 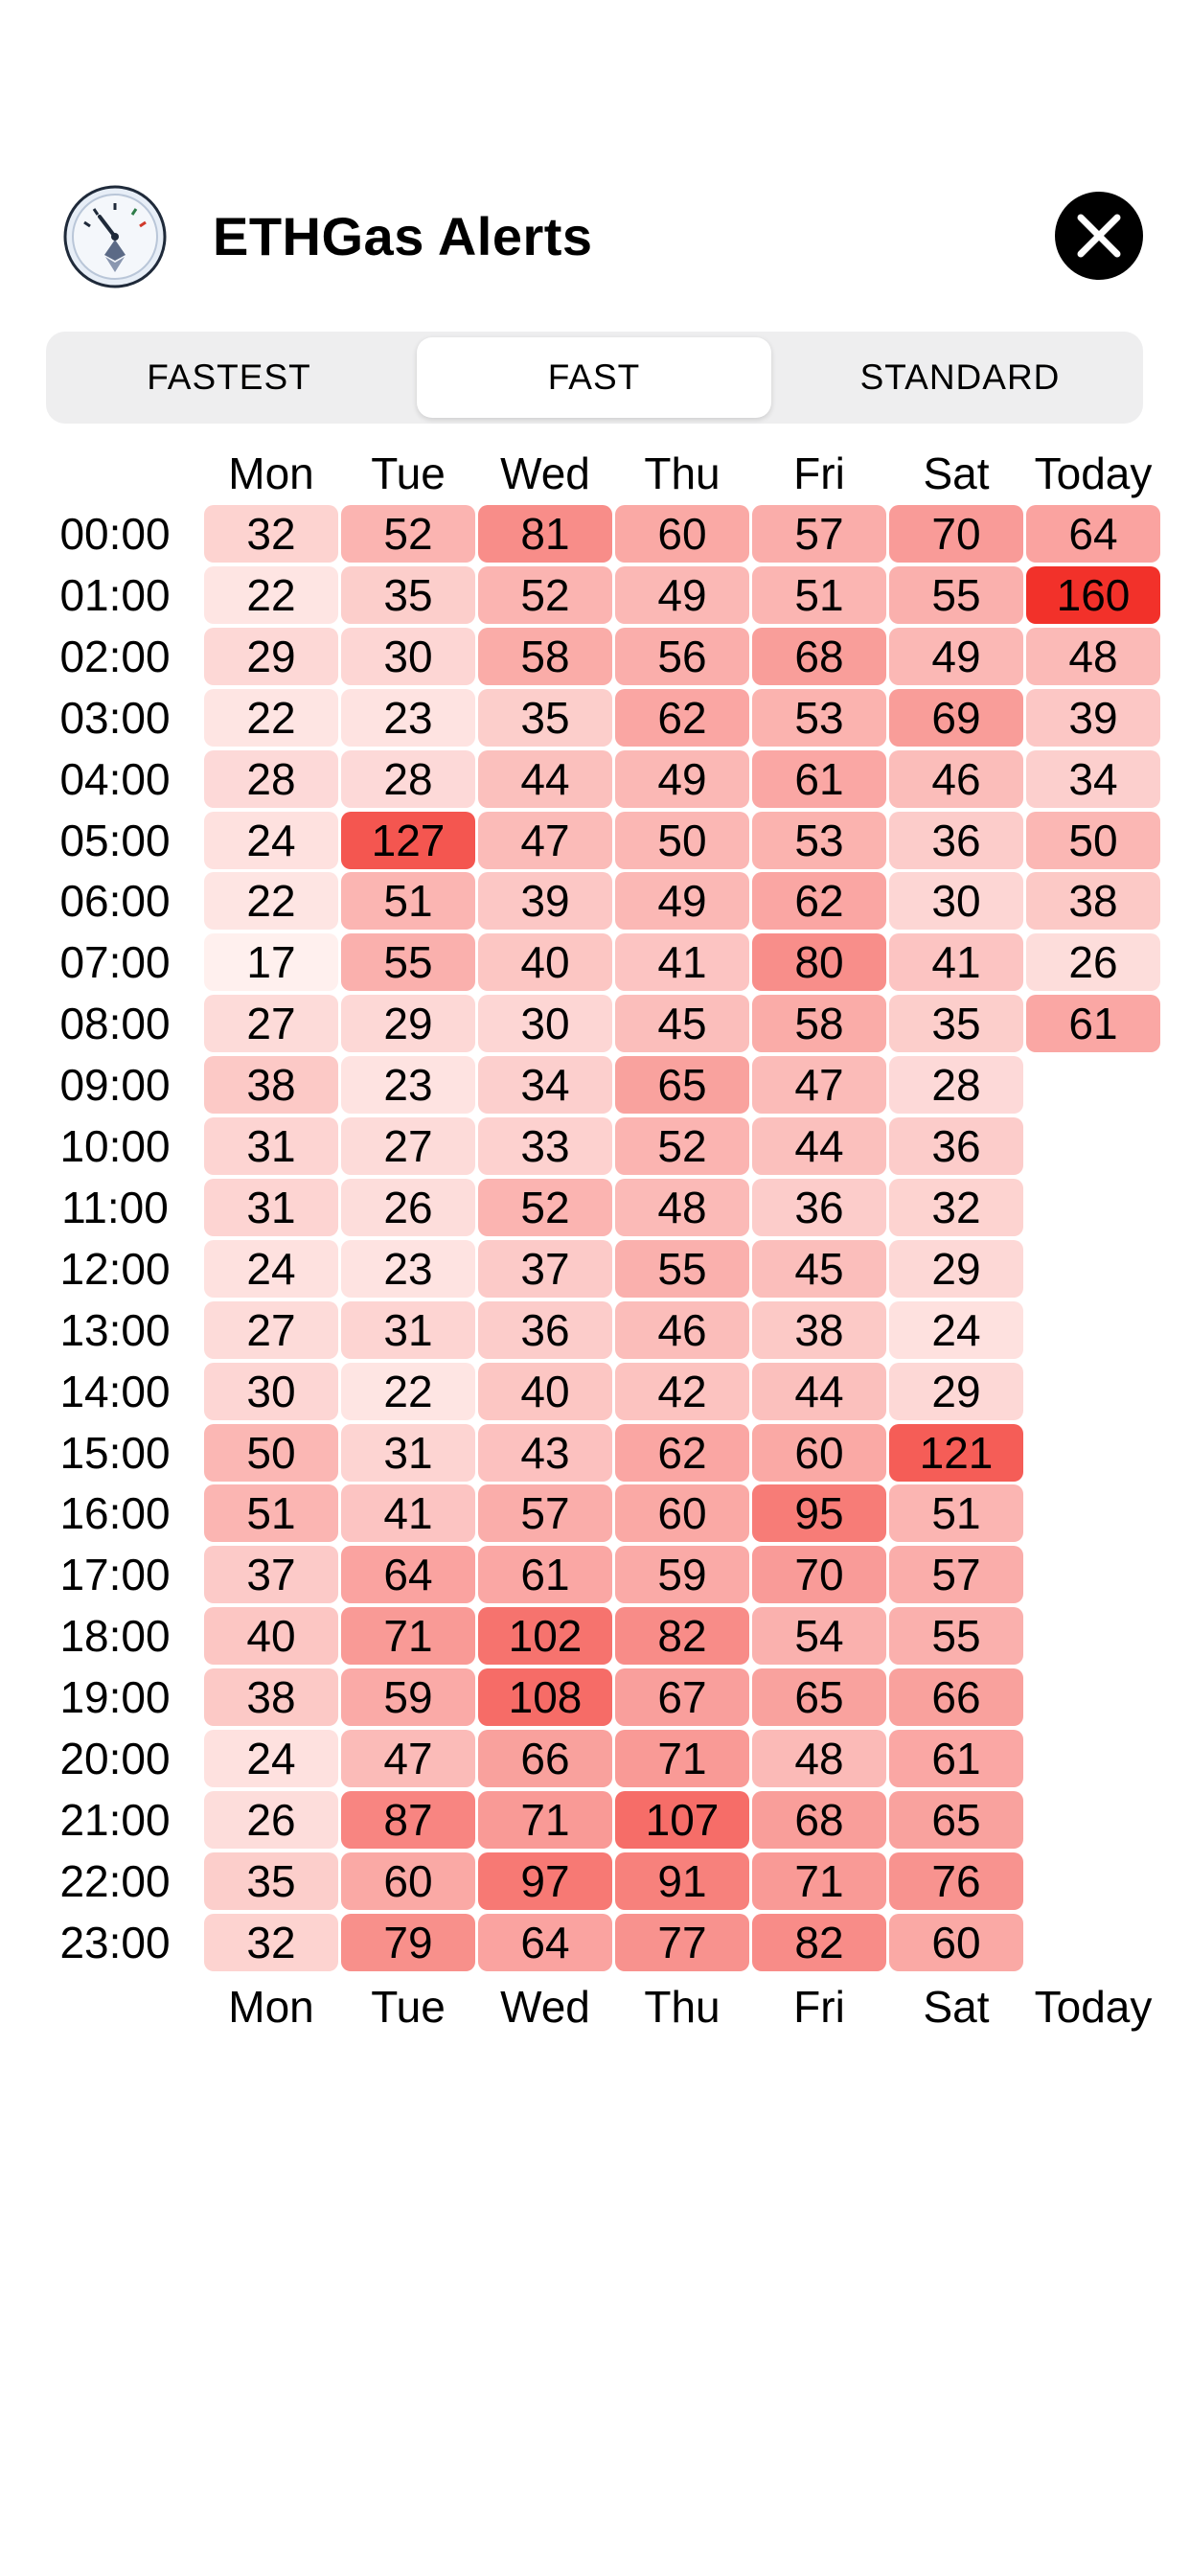 What do you see at coordinates (115, 1453) in the screenshot?
I see `hour-label: 15:00` at bounding box center [115, 1453].